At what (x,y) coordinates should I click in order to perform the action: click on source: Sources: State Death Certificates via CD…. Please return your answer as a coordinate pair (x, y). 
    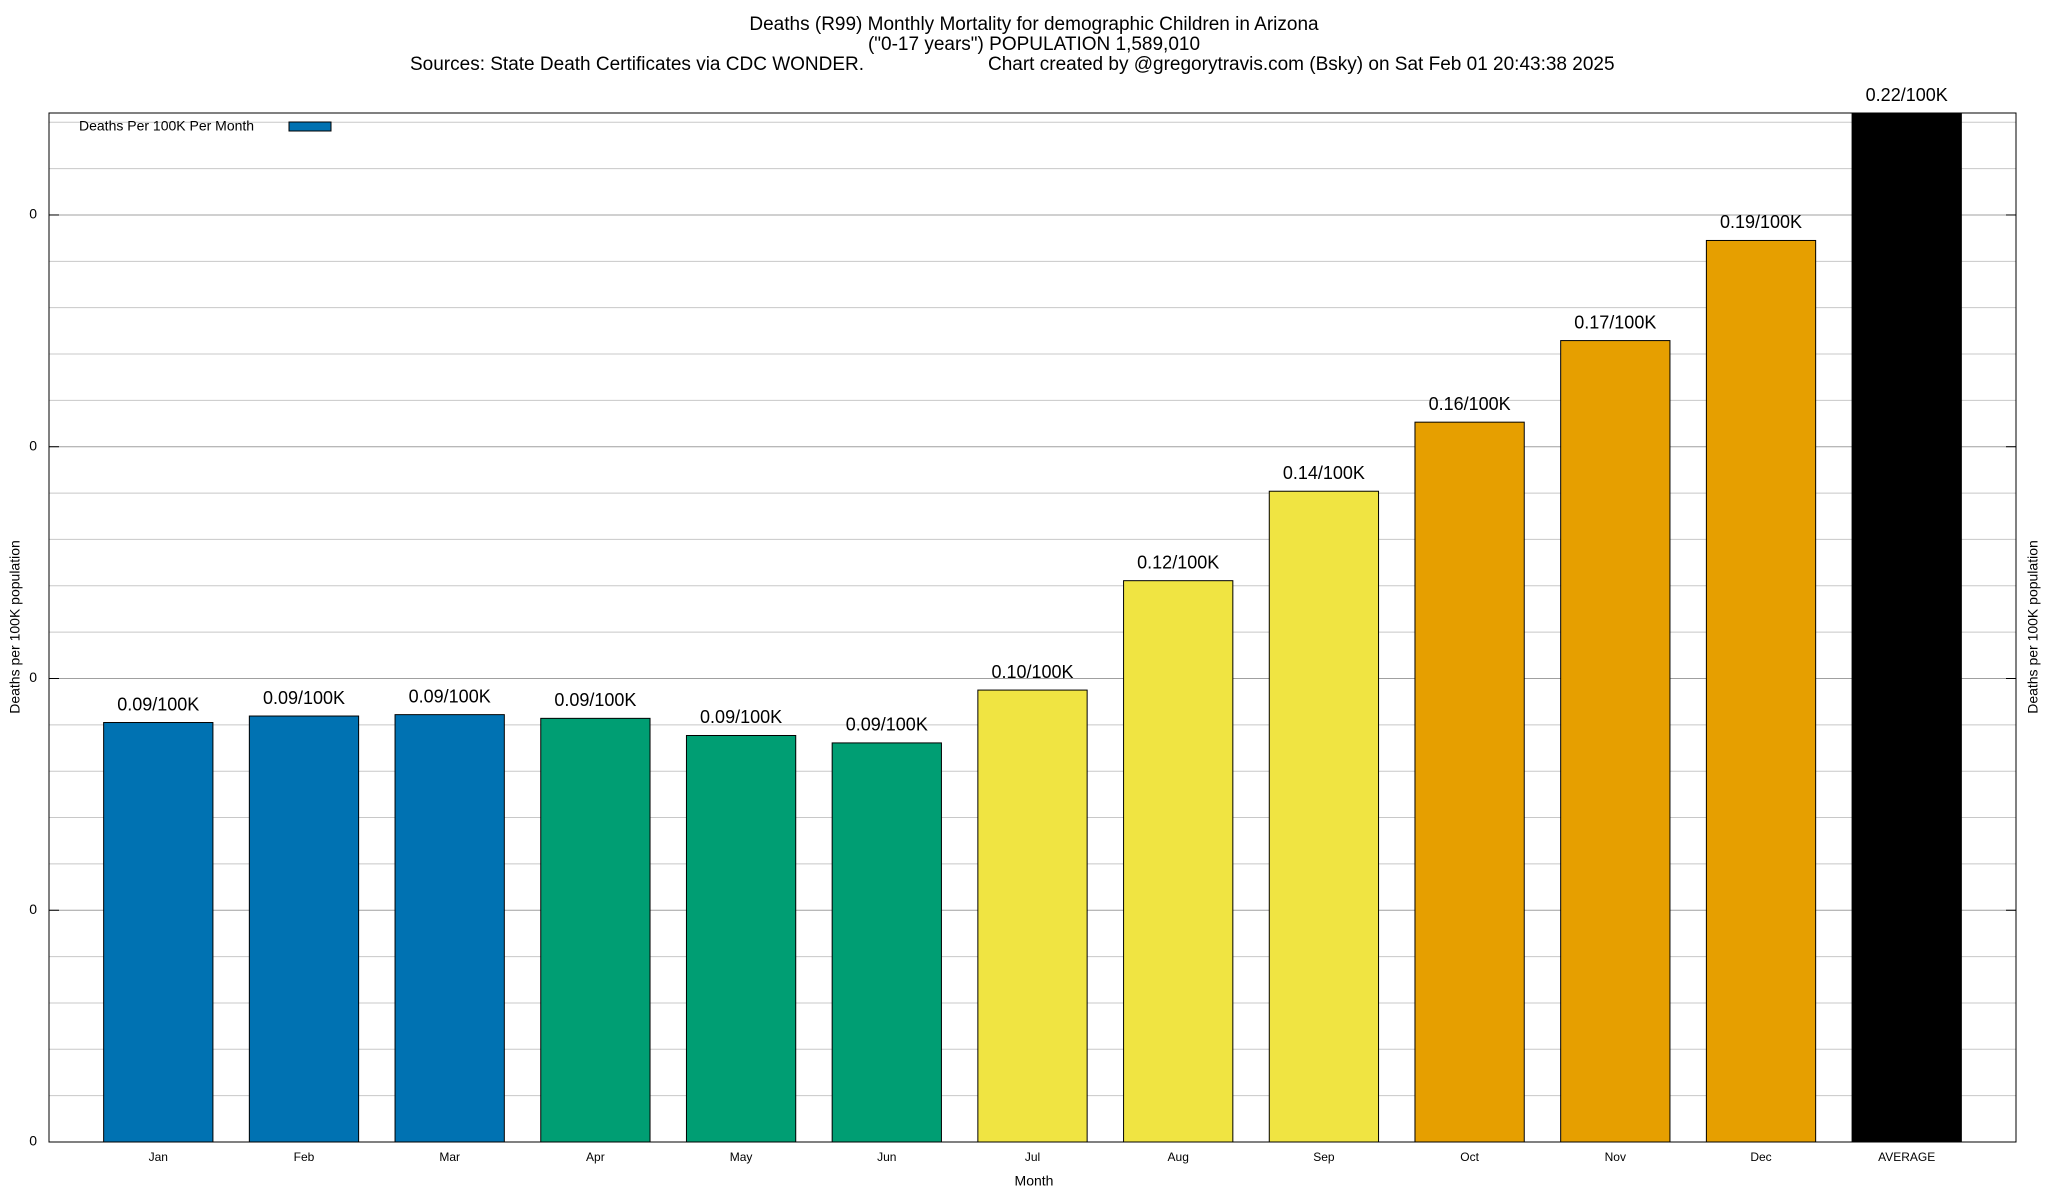
    Looking at the image, I should click on (637, 64).